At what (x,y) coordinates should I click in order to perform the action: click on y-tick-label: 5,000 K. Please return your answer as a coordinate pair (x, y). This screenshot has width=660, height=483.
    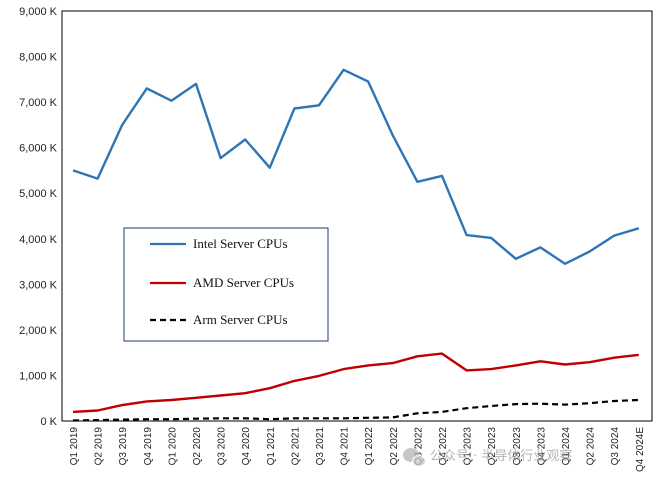
    Looking at the image, I should click on (38, 194).